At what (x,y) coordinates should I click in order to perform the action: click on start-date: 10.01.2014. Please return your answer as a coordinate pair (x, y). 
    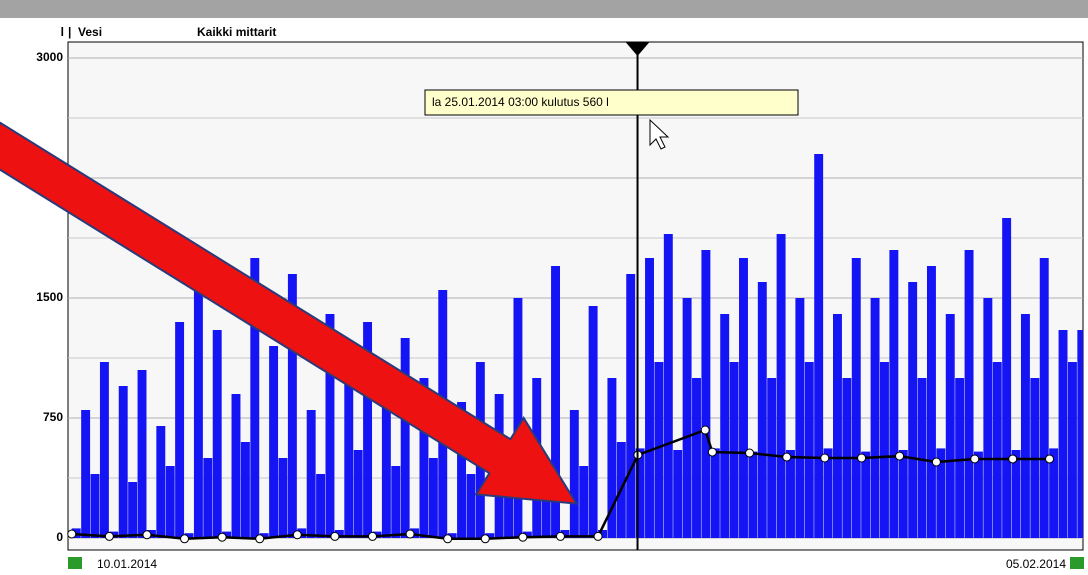
    Looking at the image, I should click on (127, 564).